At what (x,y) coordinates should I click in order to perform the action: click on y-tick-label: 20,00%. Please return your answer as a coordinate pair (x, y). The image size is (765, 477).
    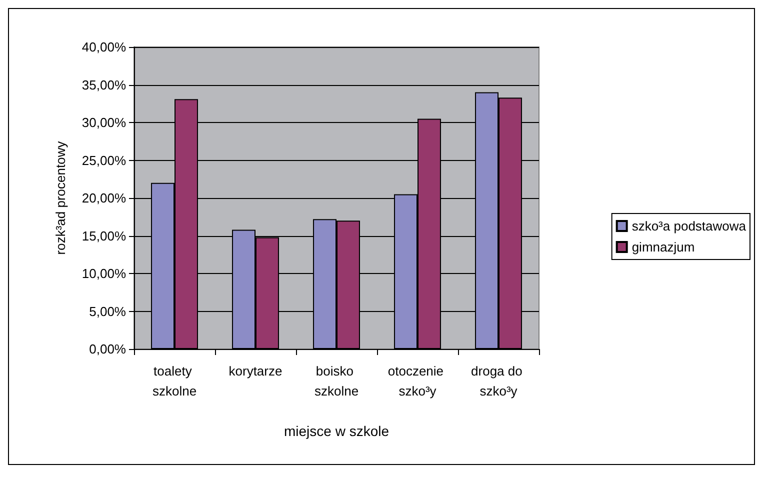
    Looking at the image, I should click on (104, 198).